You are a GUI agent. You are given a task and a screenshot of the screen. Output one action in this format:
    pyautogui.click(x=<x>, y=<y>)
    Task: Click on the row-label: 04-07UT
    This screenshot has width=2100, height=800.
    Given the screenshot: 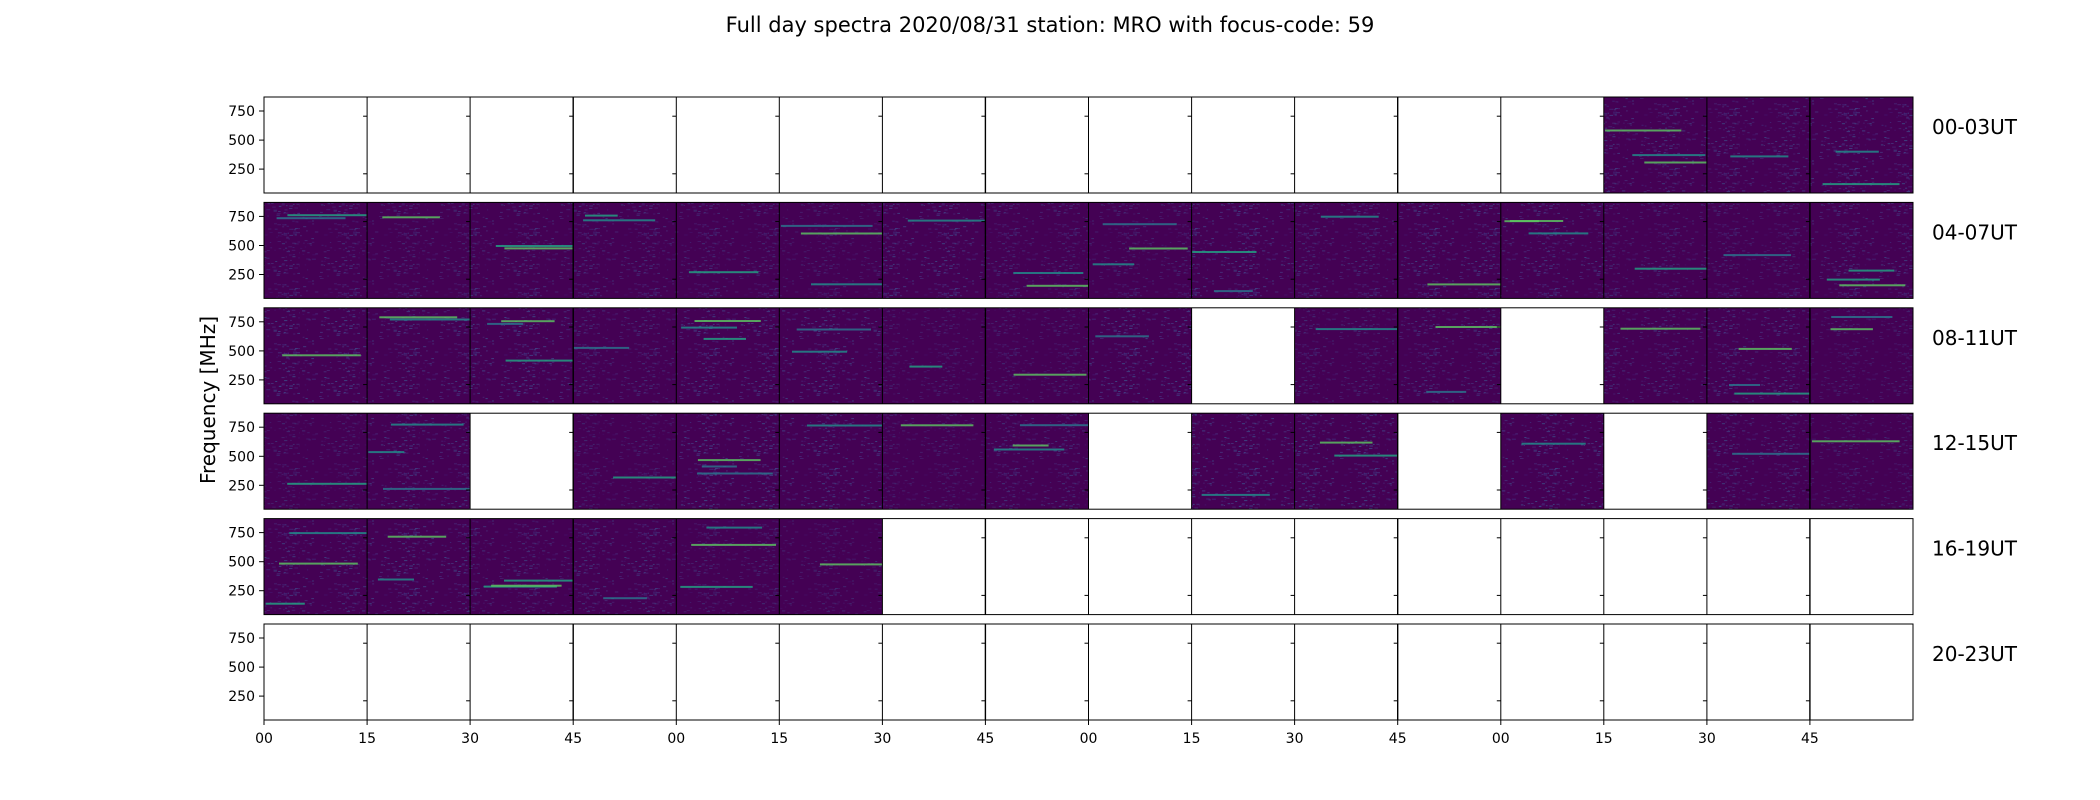 What is the action you would take?
    pyautogui.click(x=1975, y=232)
    